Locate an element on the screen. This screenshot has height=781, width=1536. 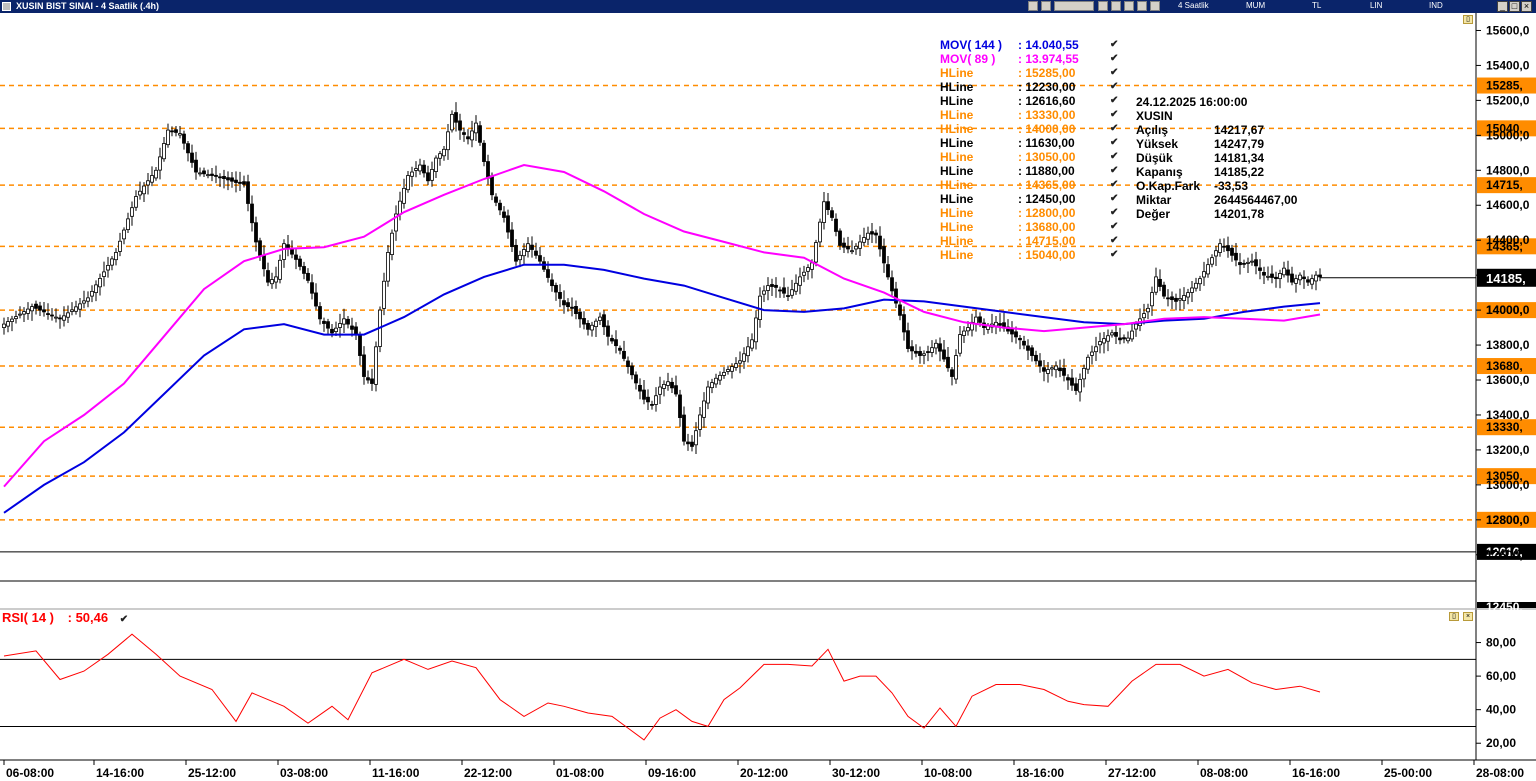
rsi-check-icon: ✔ is located at coordinates (124, 619).